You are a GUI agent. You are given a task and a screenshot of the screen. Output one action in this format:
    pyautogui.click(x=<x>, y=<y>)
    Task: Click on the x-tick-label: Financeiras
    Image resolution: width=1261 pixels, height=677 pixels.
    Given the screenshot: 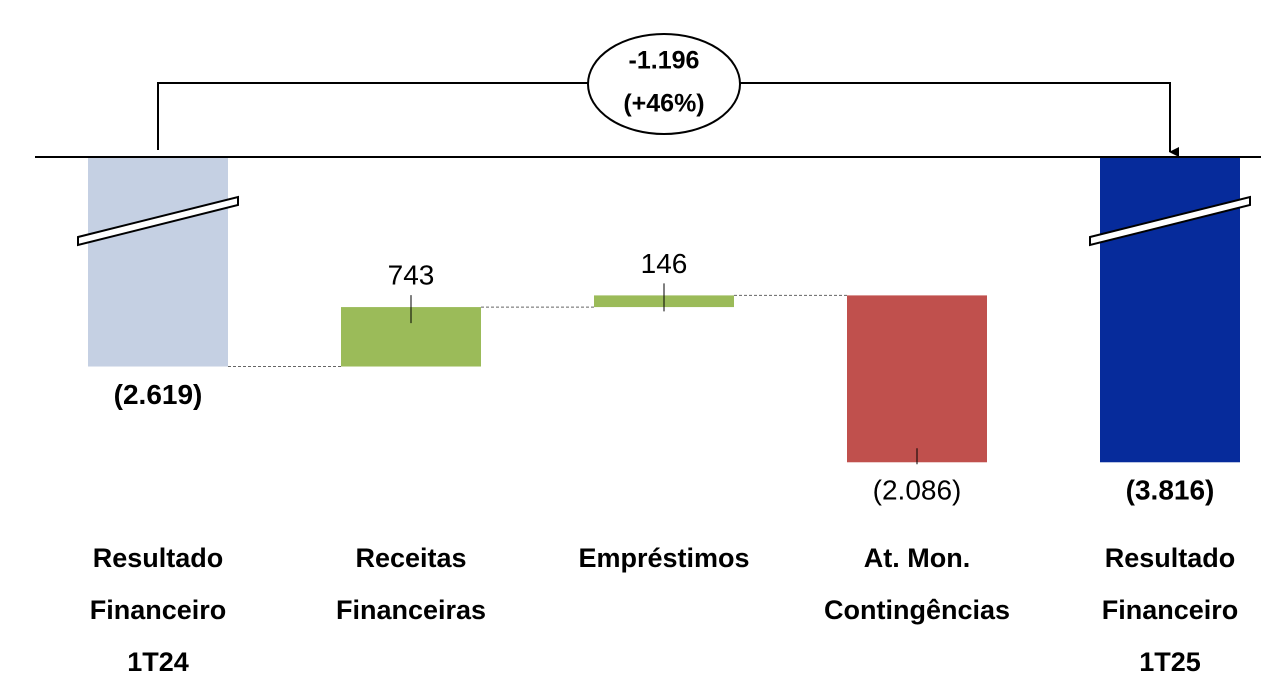 What is the action you would take?
    pyautogui.click(x=411, y=610)
    